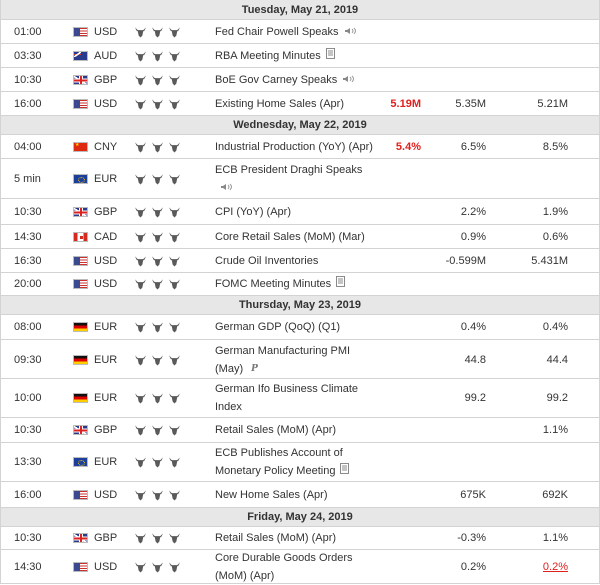  Describe the element at coordinates (295, 261) in the screenshot. I see `event-name: Crude Oil Inventories` at that location.